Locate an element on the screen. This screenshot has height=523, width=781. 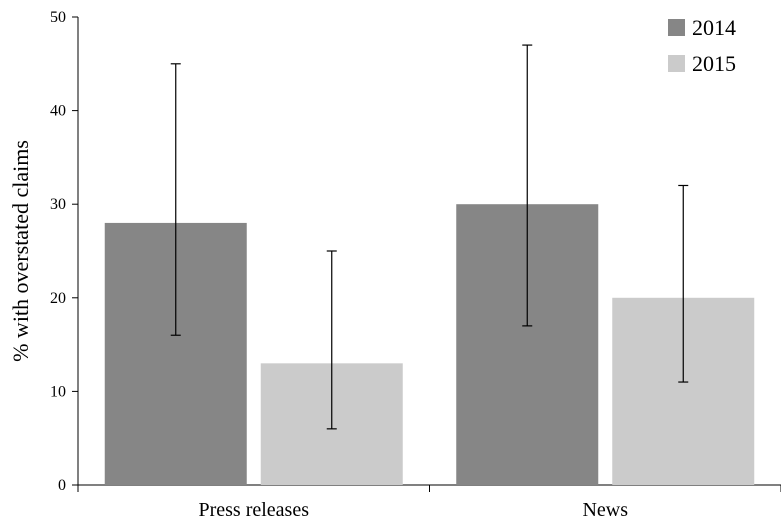
legend-label: 2015 is located at coordinates (714, 63).